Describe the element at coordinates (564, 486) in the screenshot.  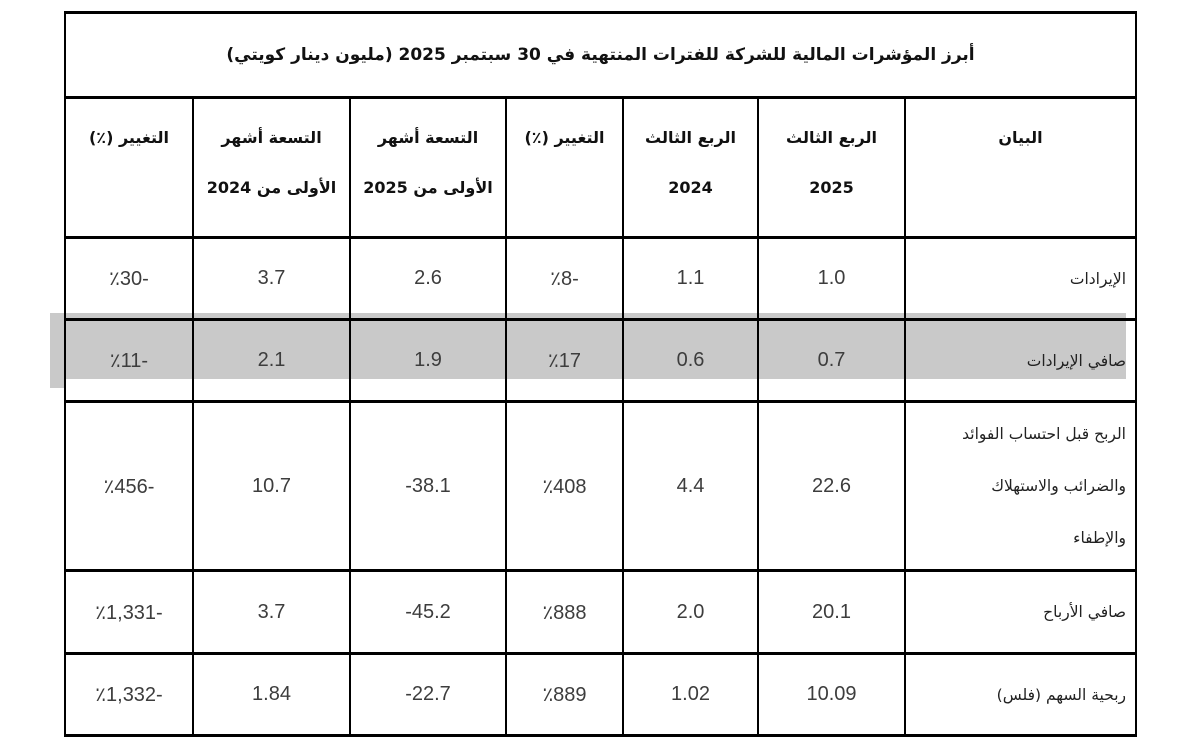
I see `value-quarter-change: ٪408` at that location.